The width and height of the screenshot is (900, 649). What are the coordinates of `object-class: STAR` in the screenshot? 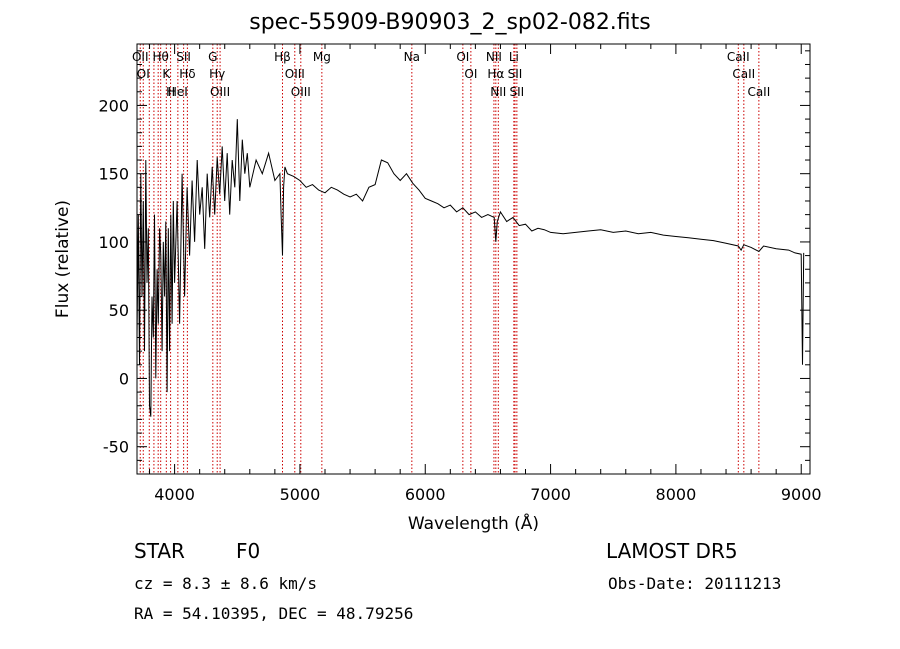 It's located at (159, 551).